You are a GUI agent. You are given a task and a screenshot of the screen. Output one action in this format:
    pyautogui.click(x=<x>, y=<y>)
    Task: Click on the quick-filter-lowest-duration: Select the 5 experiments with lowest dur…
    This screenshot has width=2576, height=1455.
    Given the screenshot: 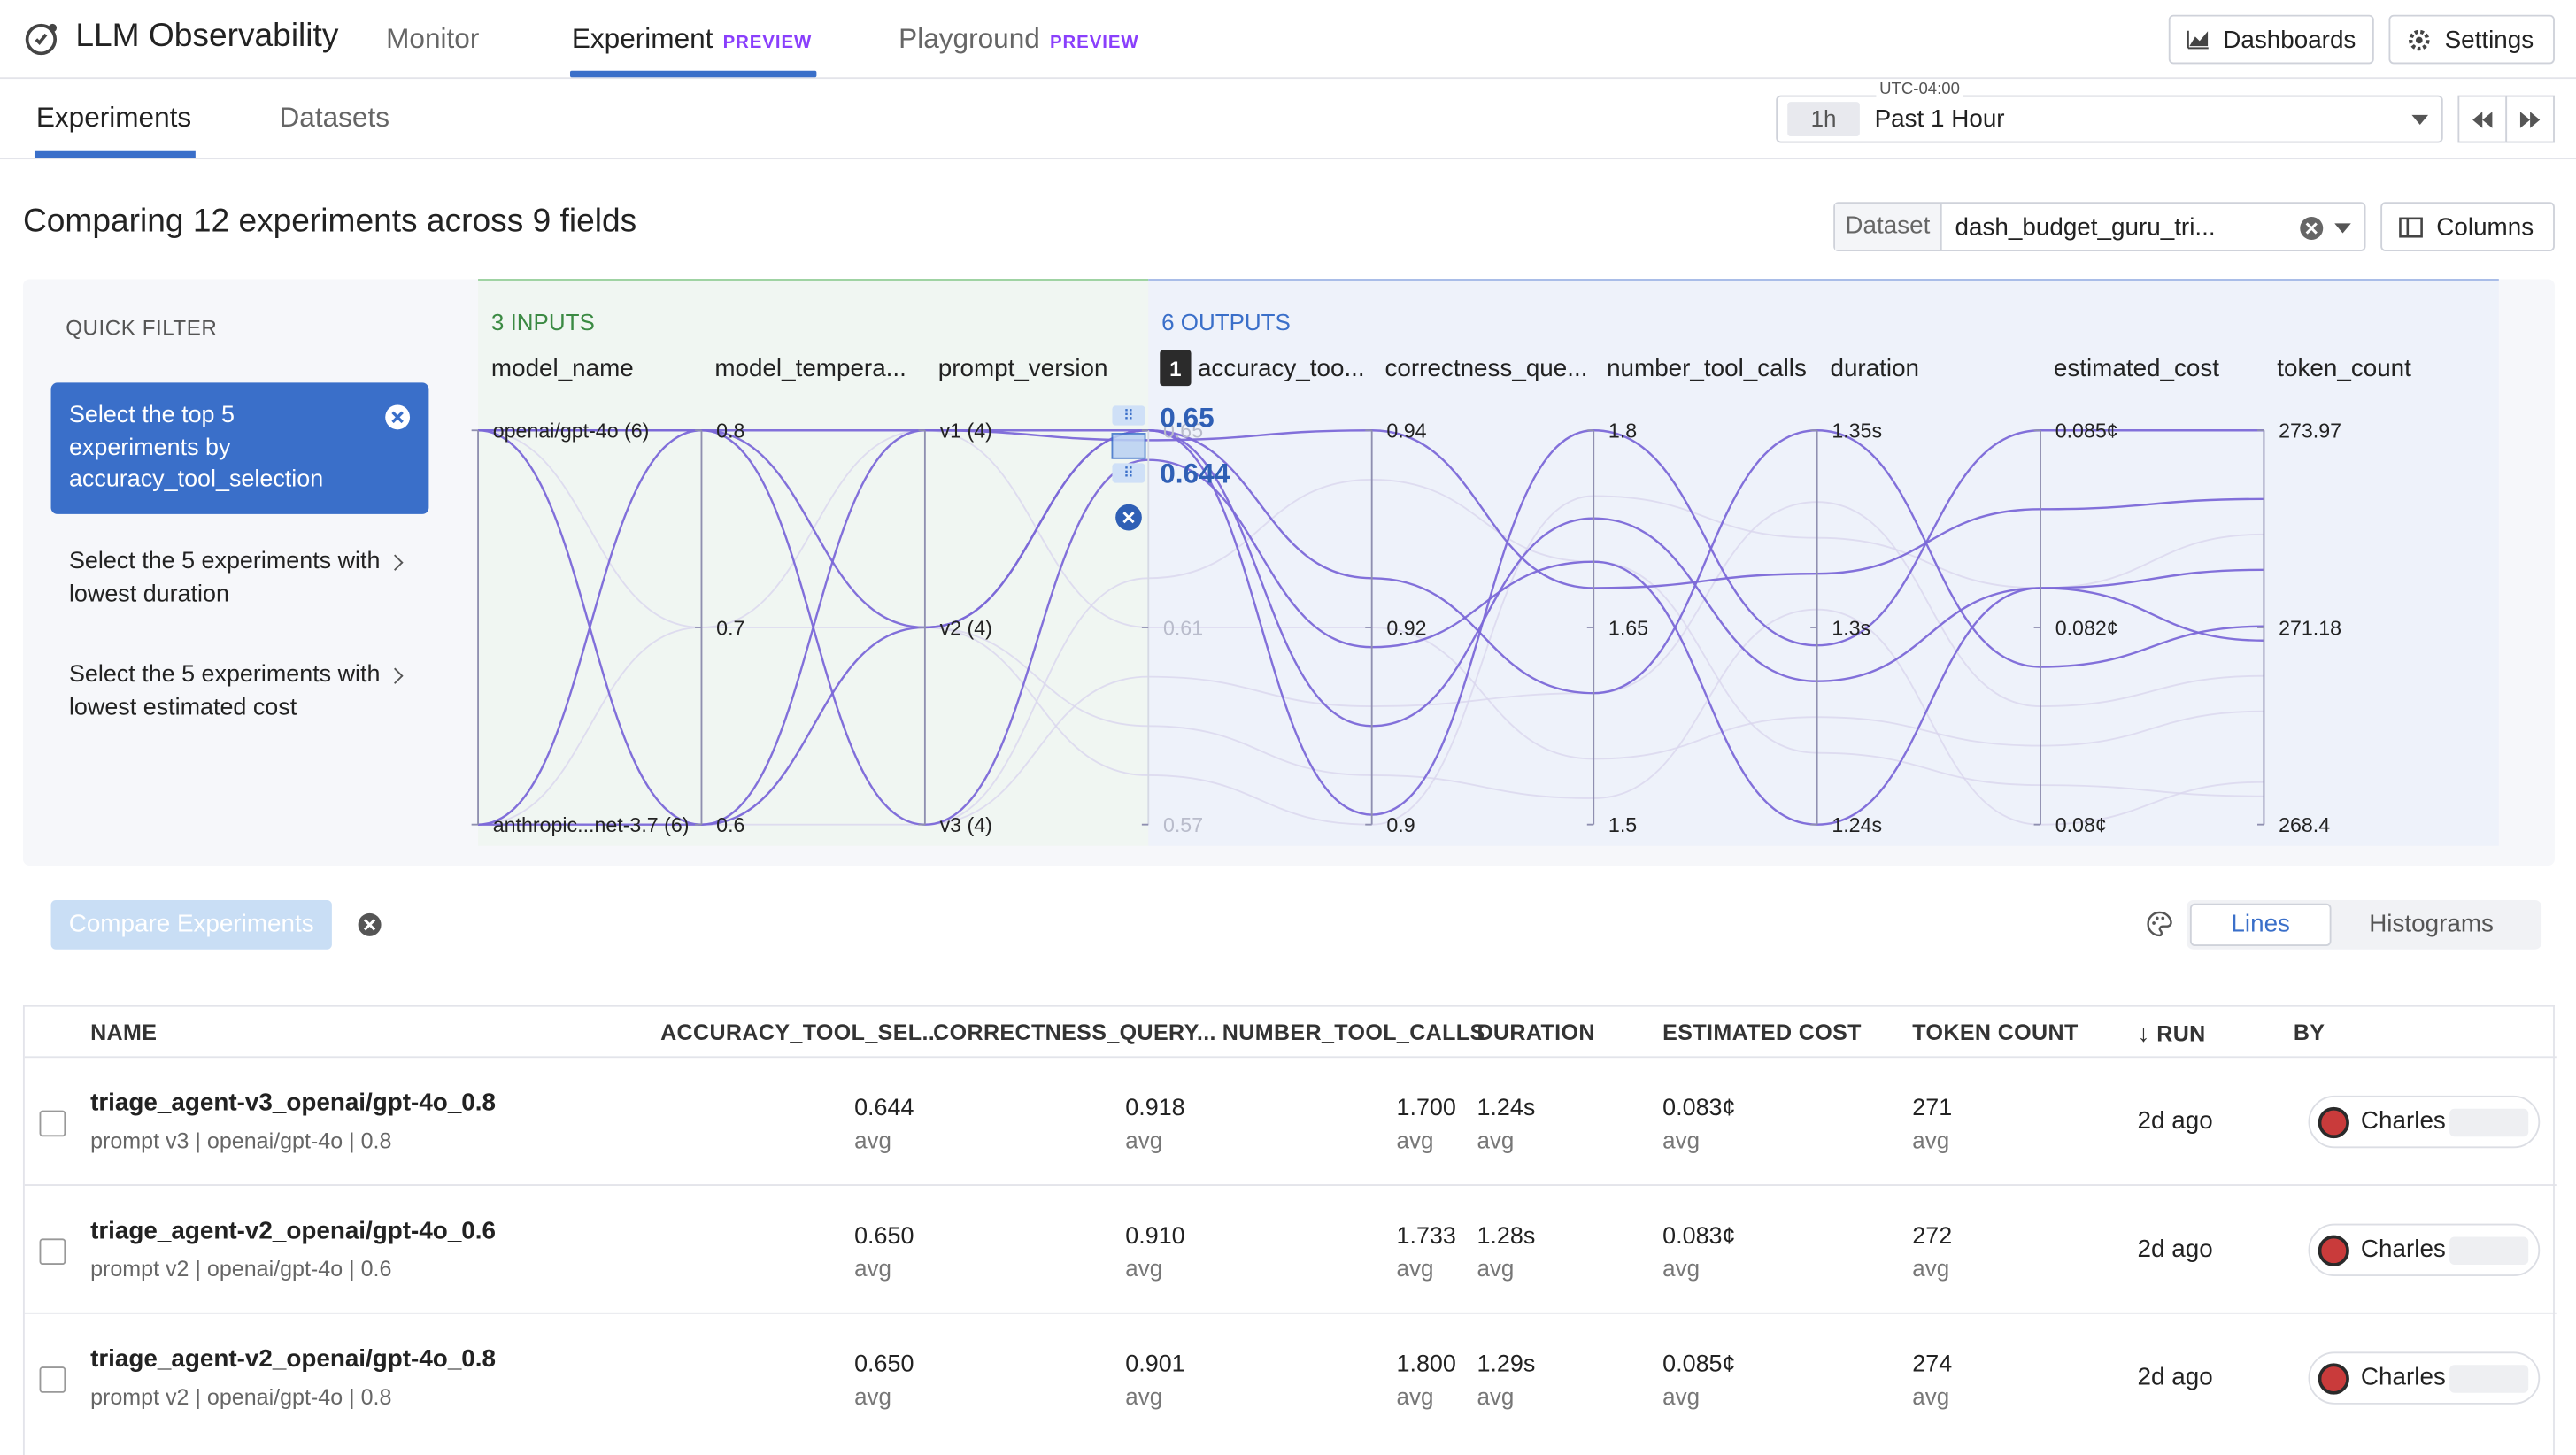 What is the action you would take?
    pyautogui.click(x=224, y=577)
    